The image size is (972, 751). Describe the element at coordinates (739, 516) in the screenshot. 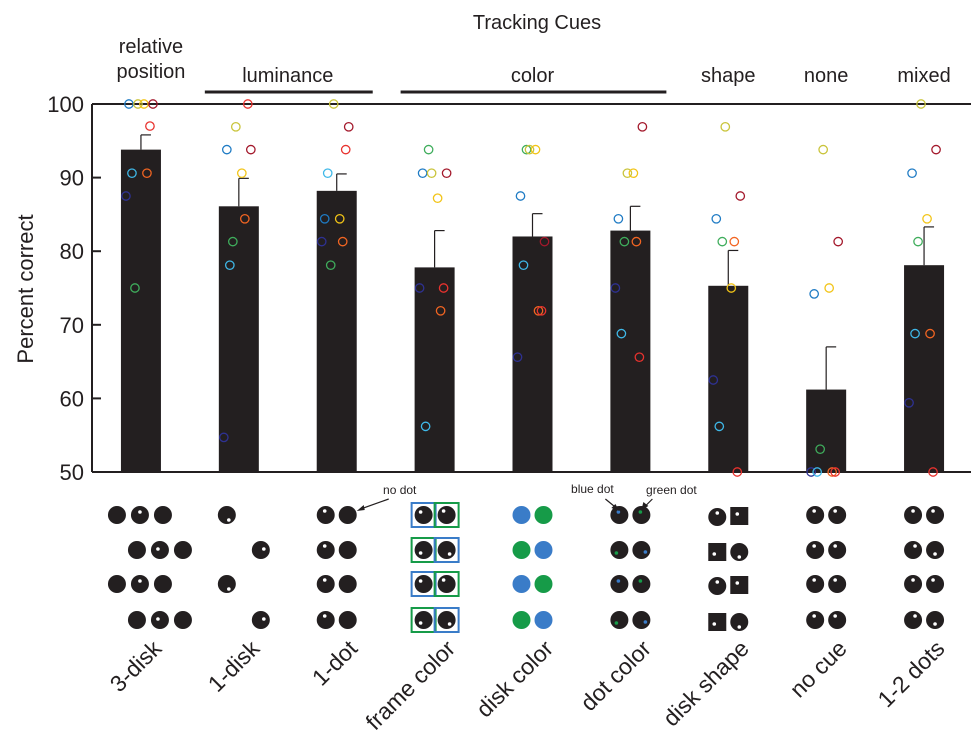

I see `stimulus-square` at that location.